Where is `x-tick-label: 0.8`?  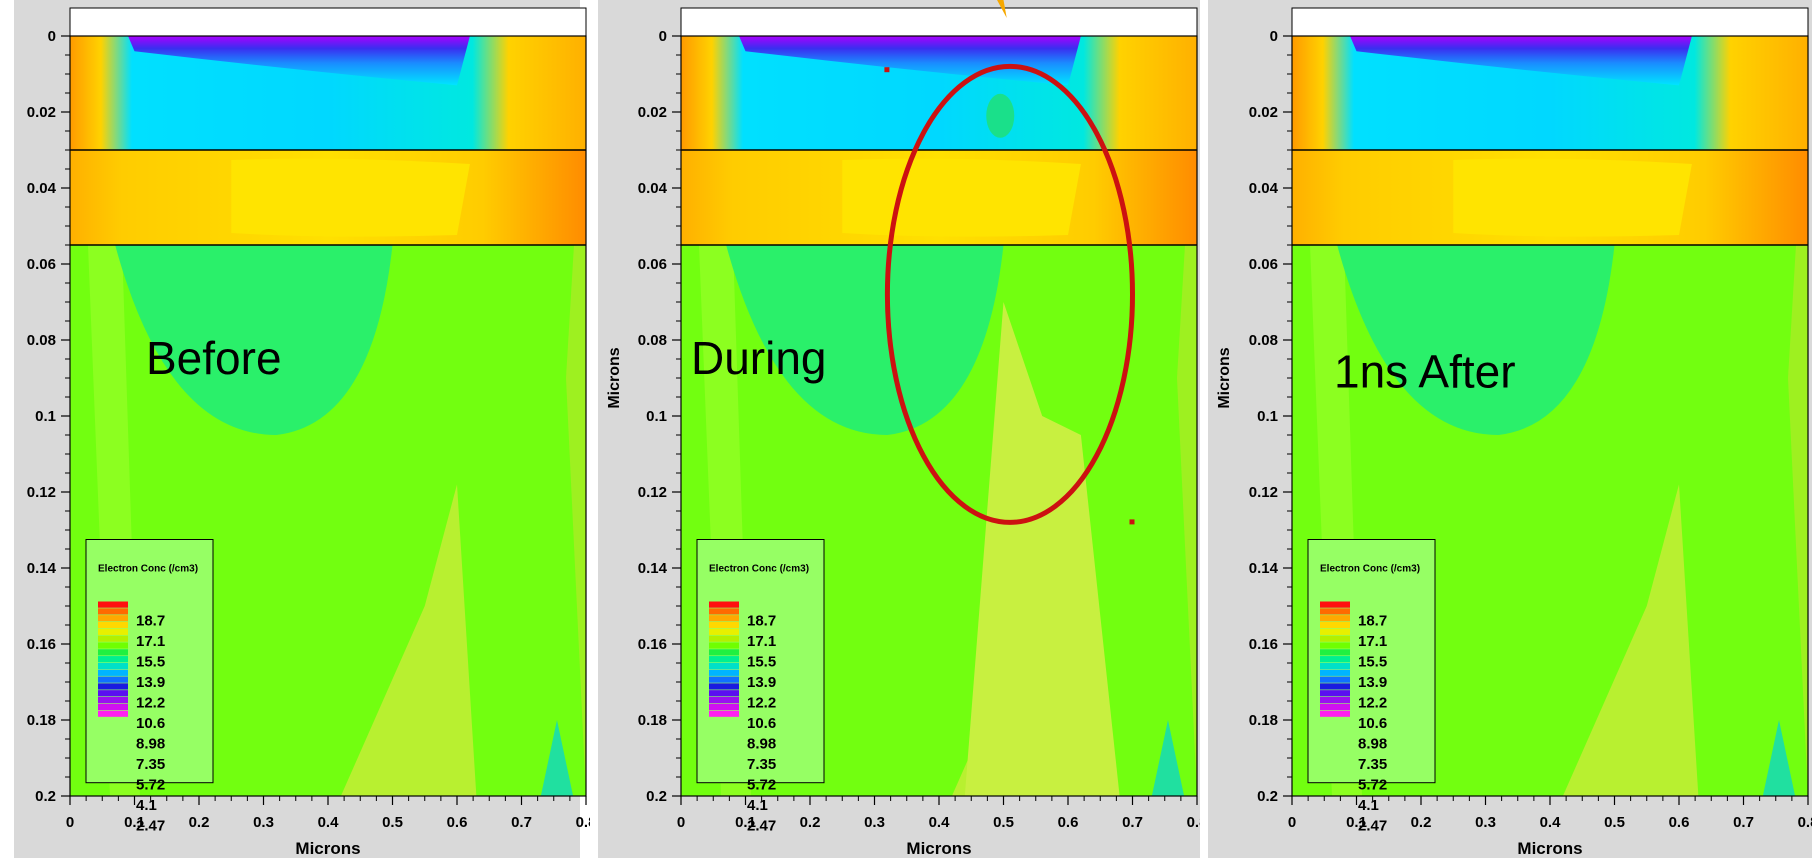 x-tick-label: 0.8 is located at coordinates (1805, 822).